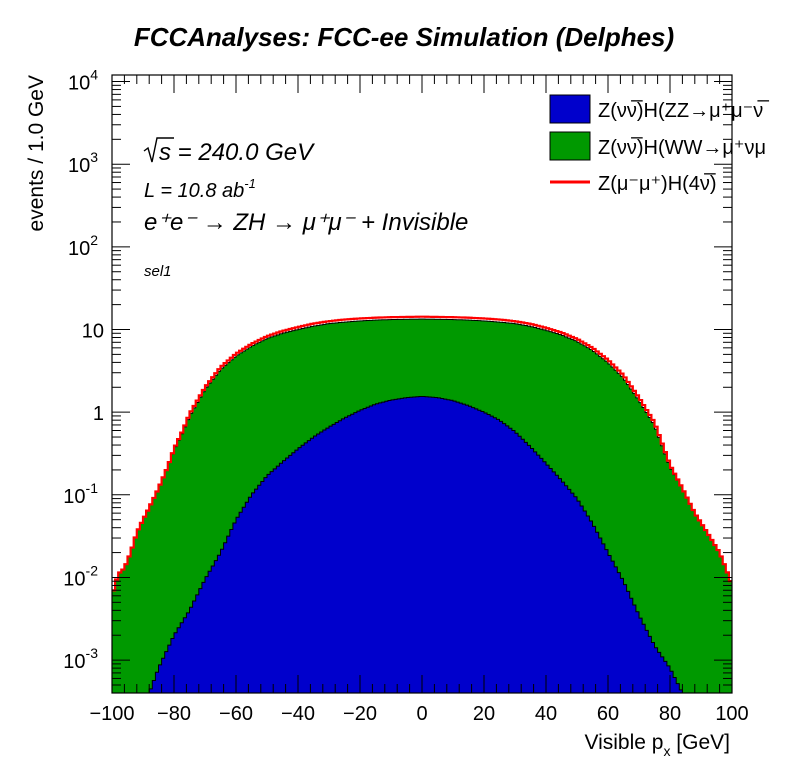 The width and height of the screenshot is (796, 777). What do you see at coordinates (250, 183) in the screenshot?
I see `lumi-exp: -1` at bounding box center [250, 183].